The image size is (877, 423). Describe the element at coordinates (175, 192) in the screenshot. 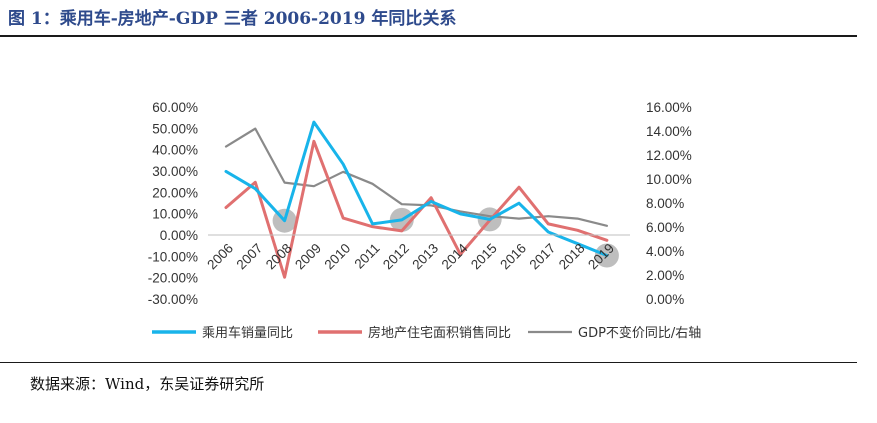

I see `y-left-tick-label: 20.00%` at that location.